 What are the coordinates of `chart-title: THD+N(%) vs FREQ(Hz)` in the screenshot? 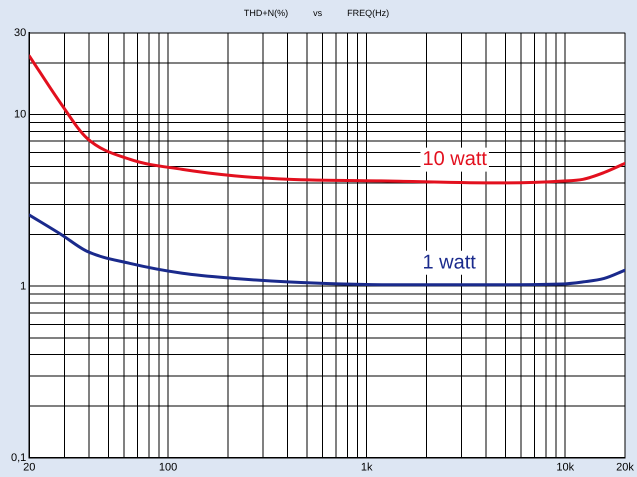 It's located at (317, 13).